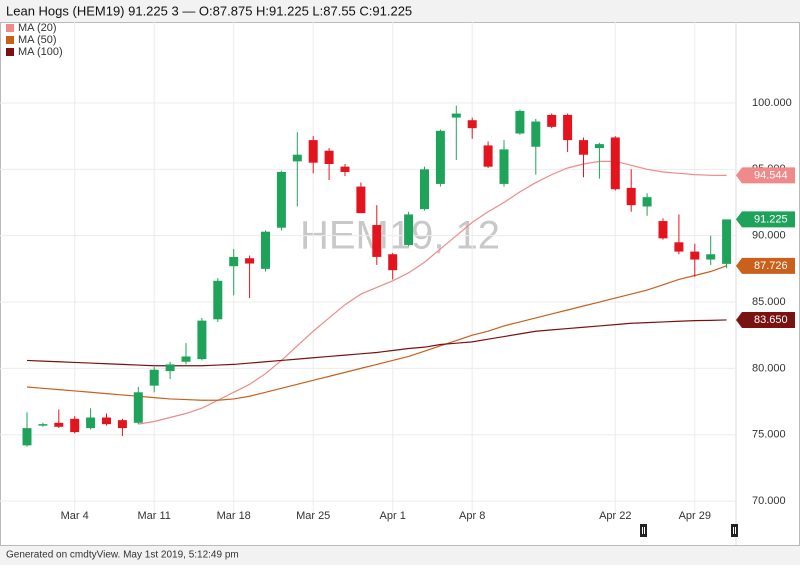  Describe the element at coordinates (769, 302) in the screenshot. I see `y-tick-label: 85.000` at that location.